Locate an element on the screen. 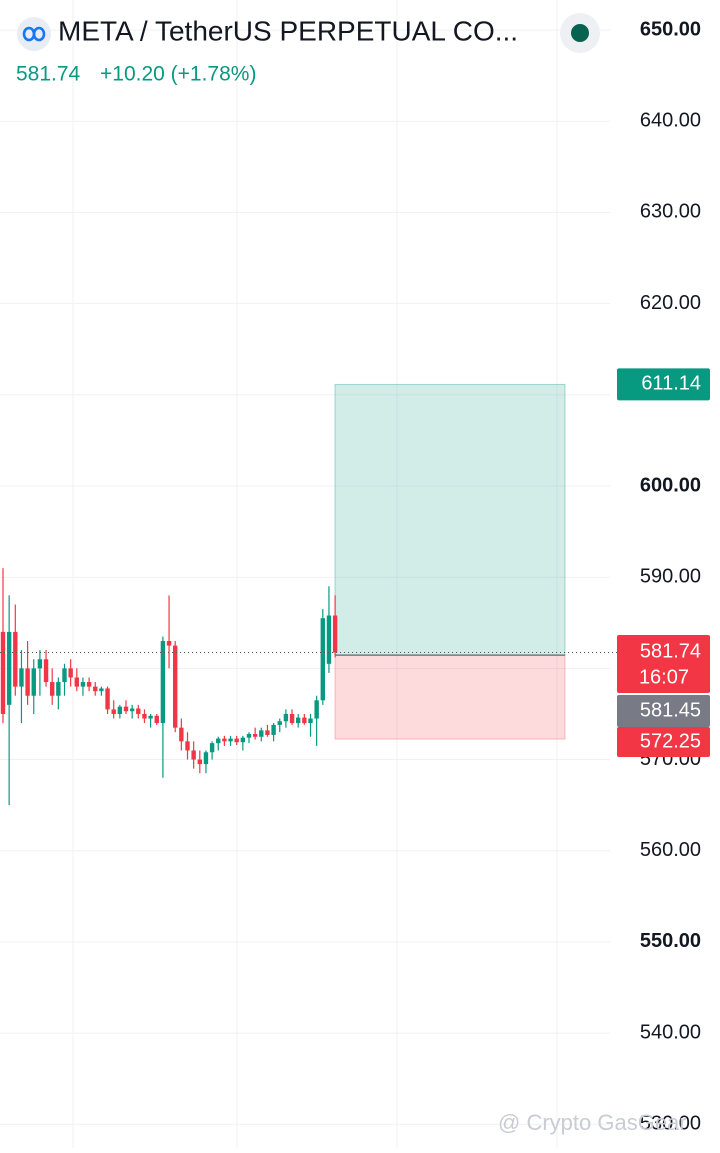 The height and width of the screenshot is (1153, 720). price-tag-label: 581.45 is located at coordinates (670, 710).